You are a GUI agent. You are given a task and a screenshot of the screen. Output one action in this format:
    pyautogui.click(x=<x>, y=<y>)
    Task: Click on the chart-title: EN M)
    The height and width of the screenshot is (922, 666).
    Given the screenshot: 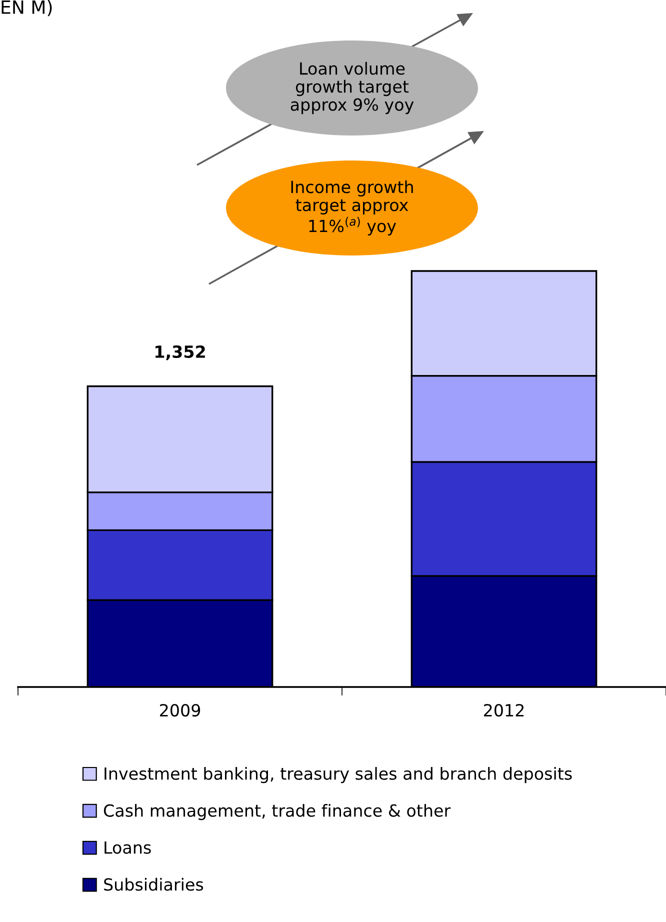 What is the action you would take?
    pyautogui.click(x=27, y=8)
    